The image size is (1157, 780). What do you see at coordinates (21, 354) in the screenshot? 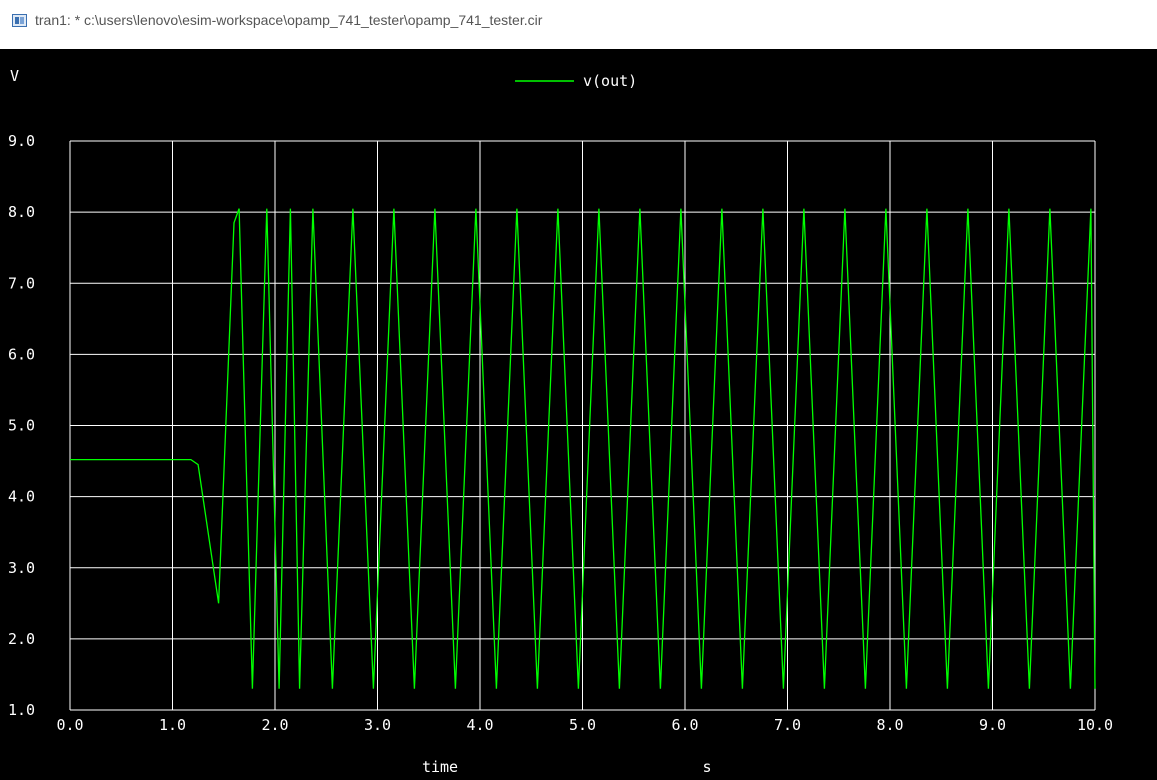
I see `y-tick-label: 6.0` at bounding box center [21, 354].